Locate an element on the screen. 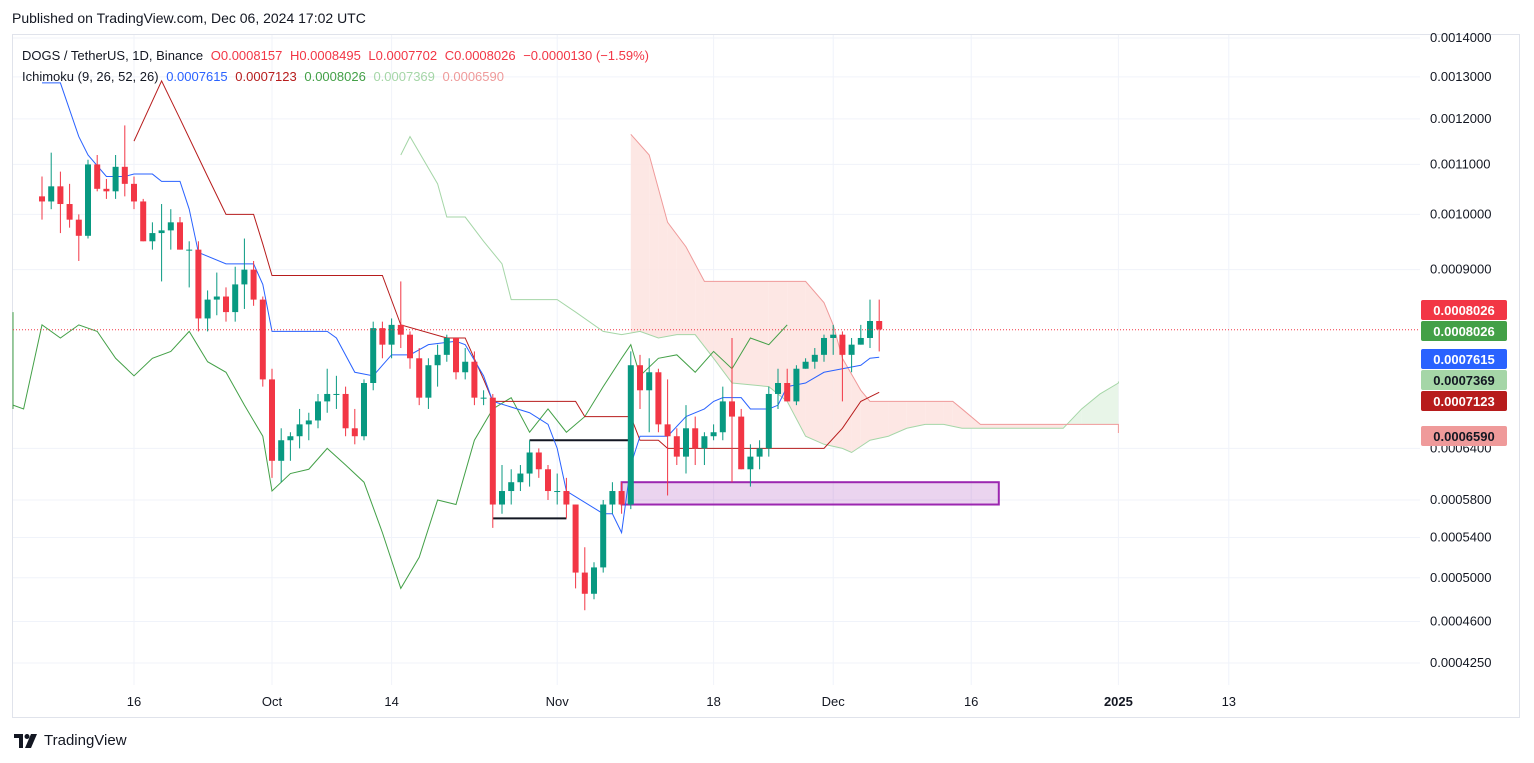  x-tick-label: Dec is located at coordinates (834, 701).